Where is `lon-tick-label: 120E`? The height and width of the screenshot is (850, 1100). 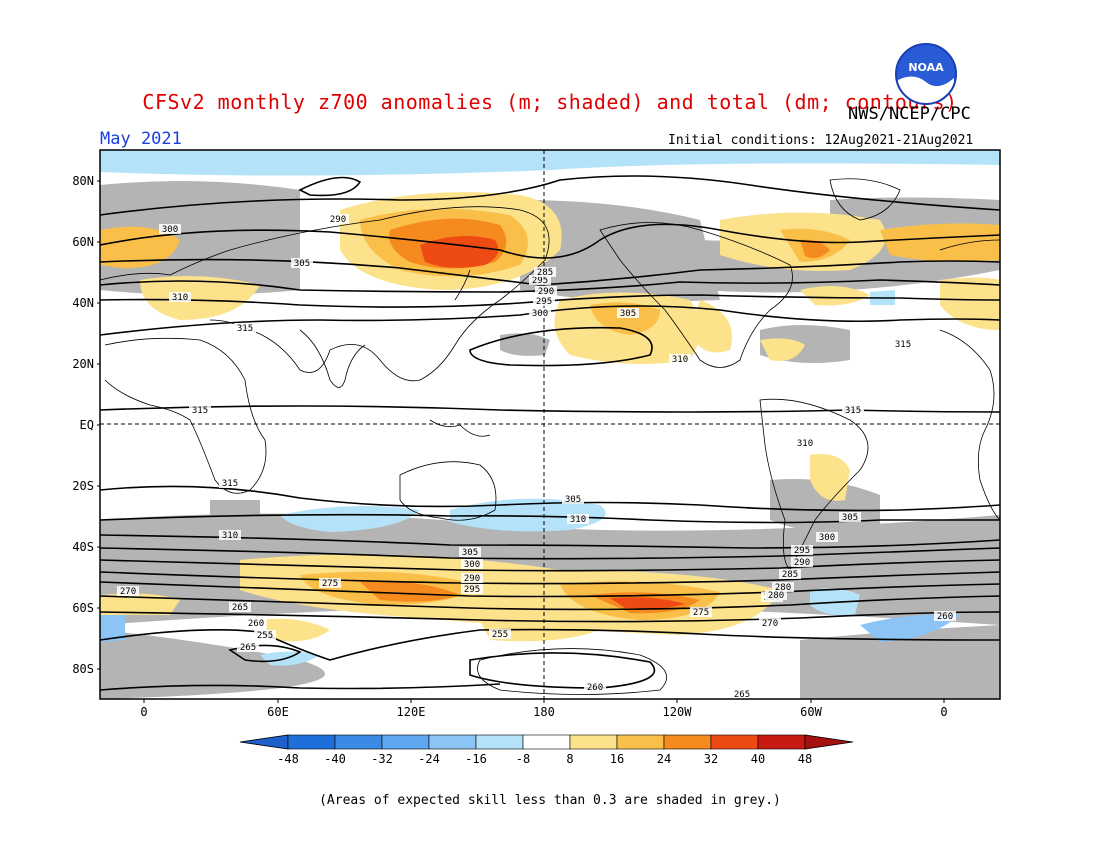
lon-tick-label: 120E is located at coordinates (411, 712).